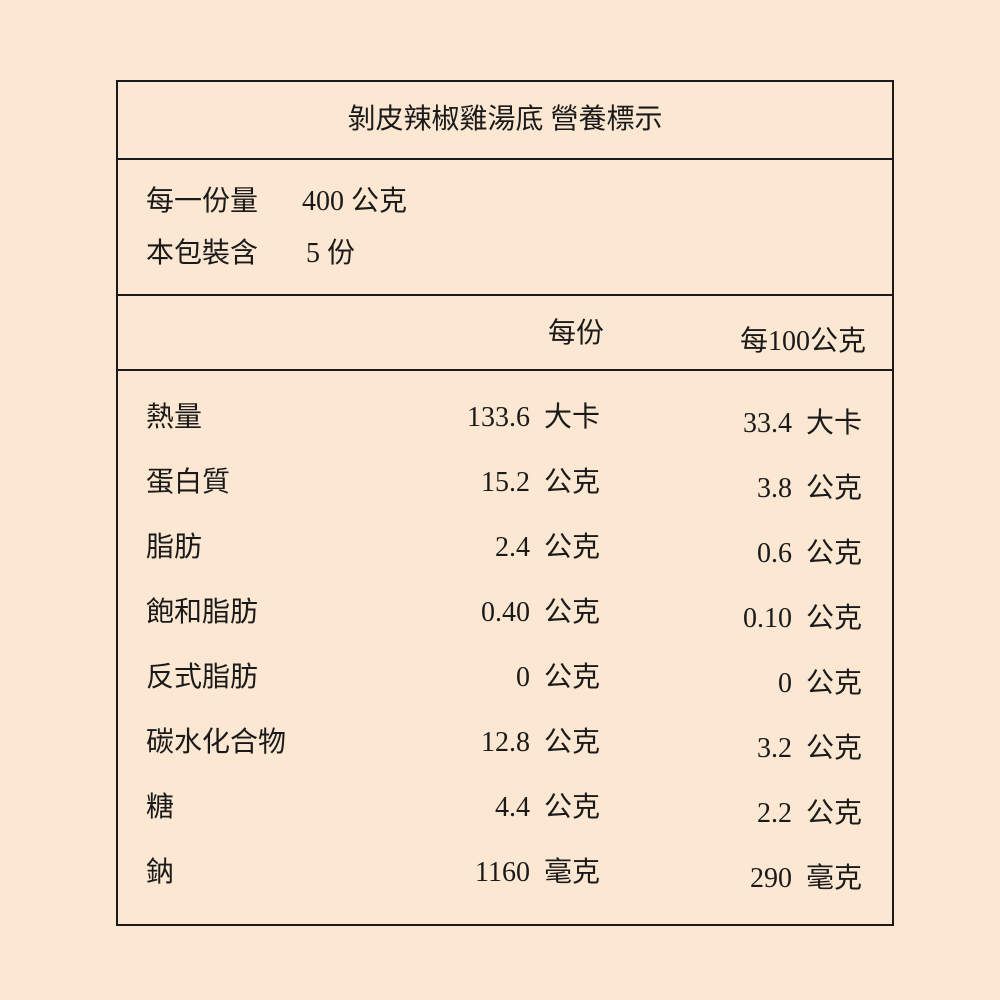  What do you see at coordinates (505, 482) in the screenshot?
I see `per-serving-value: 15.2` at bounding box center [505, 482].